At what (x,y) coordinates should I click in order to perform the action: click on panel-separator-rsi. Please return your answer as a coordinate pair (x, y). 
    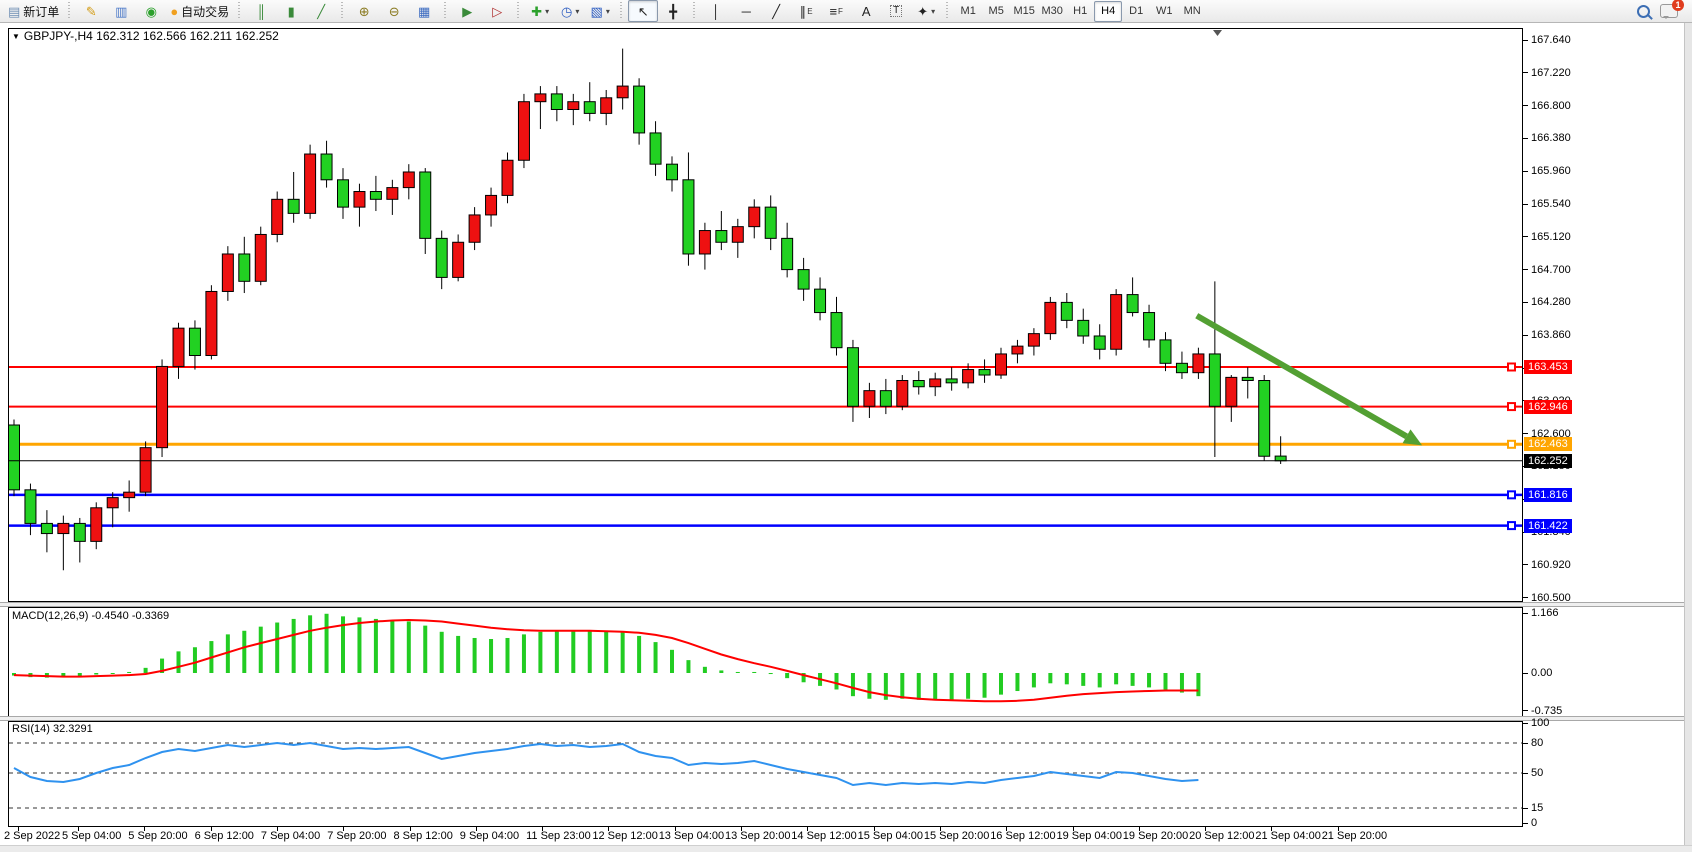
    Looking at the image, I should click on (846, 718).